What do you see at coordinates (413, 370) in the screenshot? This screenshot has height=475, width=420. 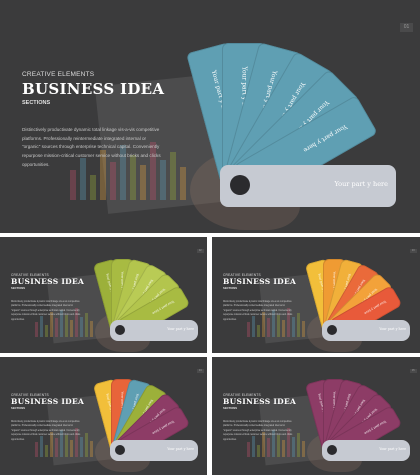 I see `slide-number-badge: 05` at bounding box center [413, 370].